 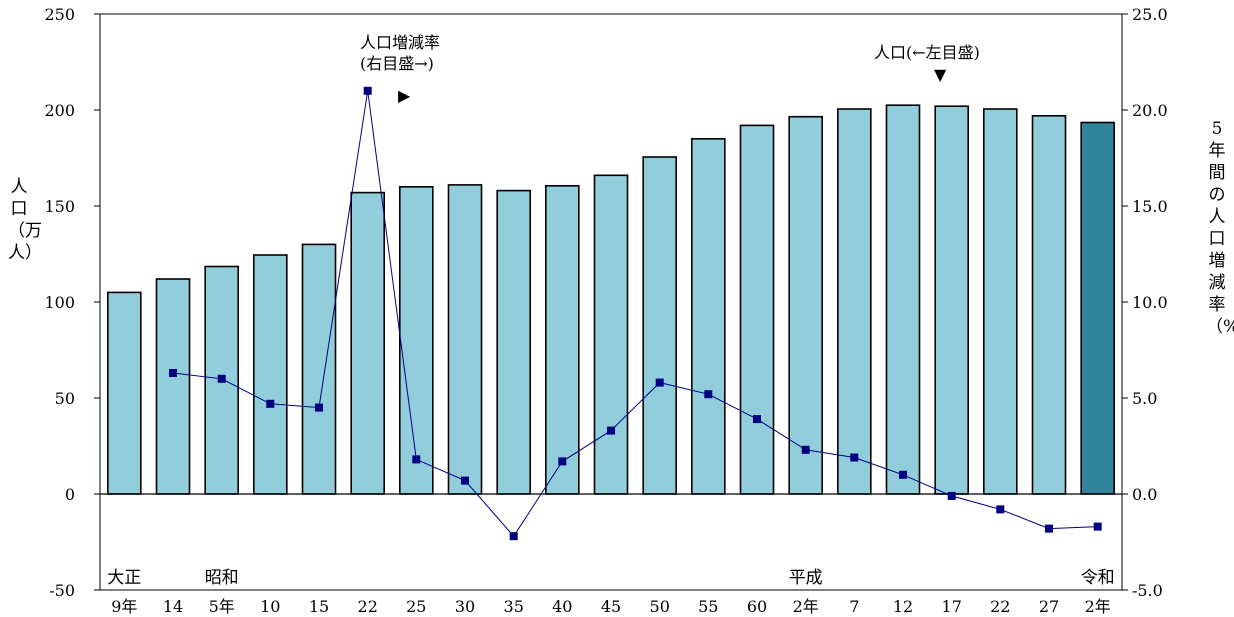 I want to click on x-tick-label: 7, so click(x=854, y=606).